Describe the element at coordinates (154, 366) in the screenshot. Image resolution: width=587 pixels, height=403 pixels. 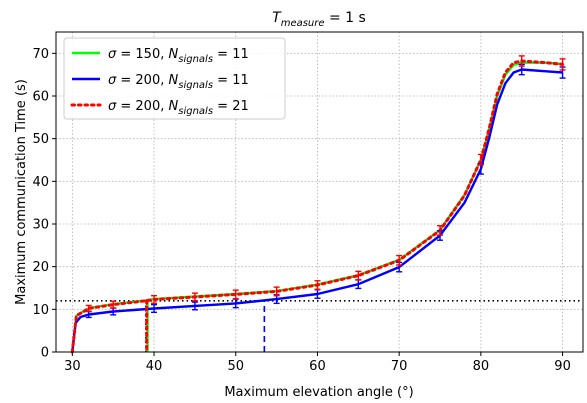
I see `x-tick-label: 40` at that location.